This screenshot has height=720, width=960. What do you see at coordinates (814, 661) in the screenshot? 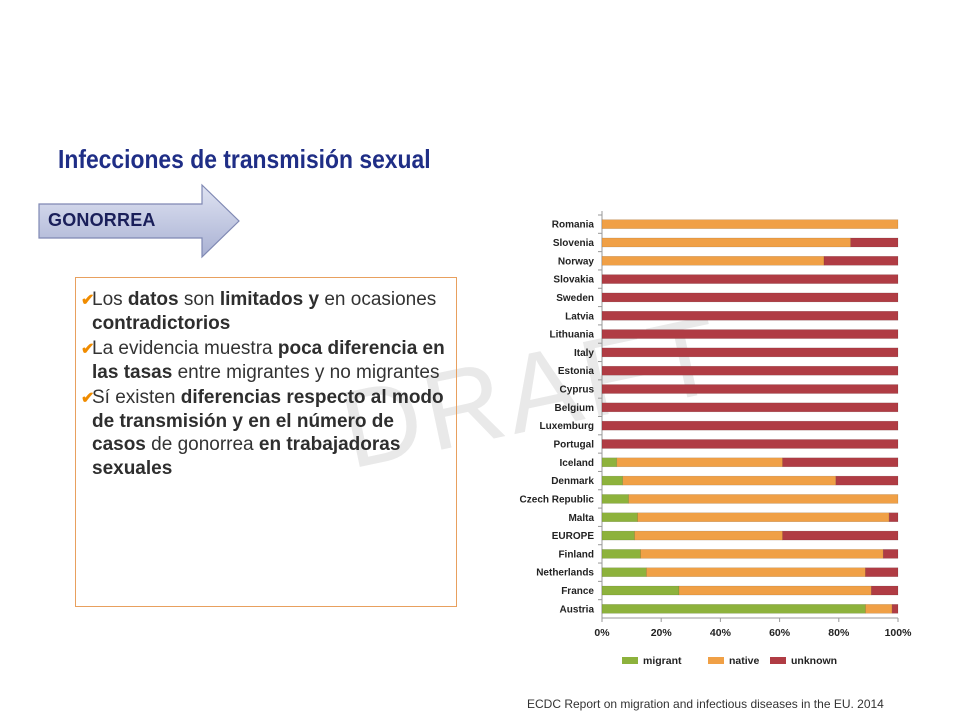
I see `legend-label: unknown` at bounding box center [814, 661].